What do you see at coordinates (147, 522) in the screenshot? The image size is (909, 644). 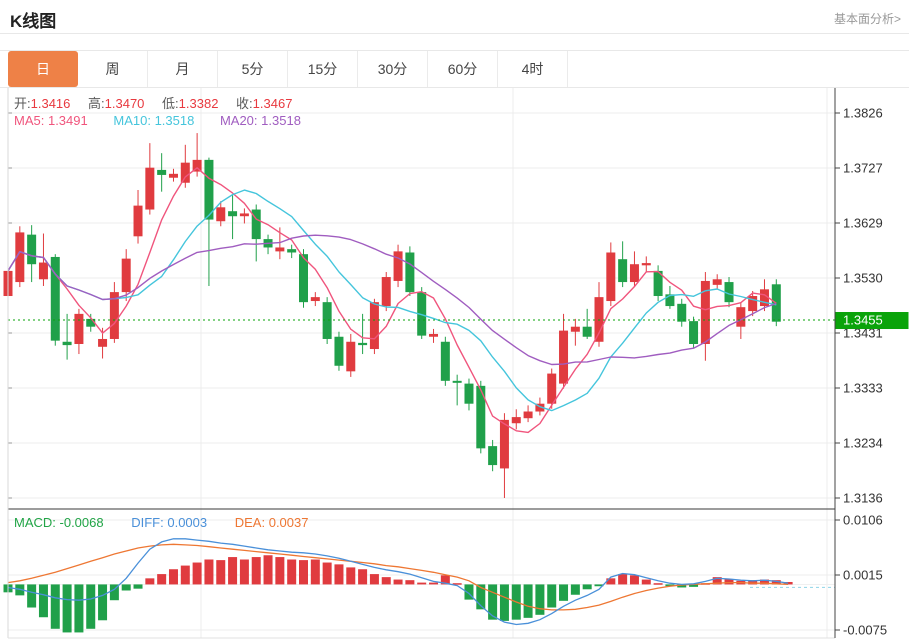 I see `diff-label: DIFF:` at bounding box center [147, 522].